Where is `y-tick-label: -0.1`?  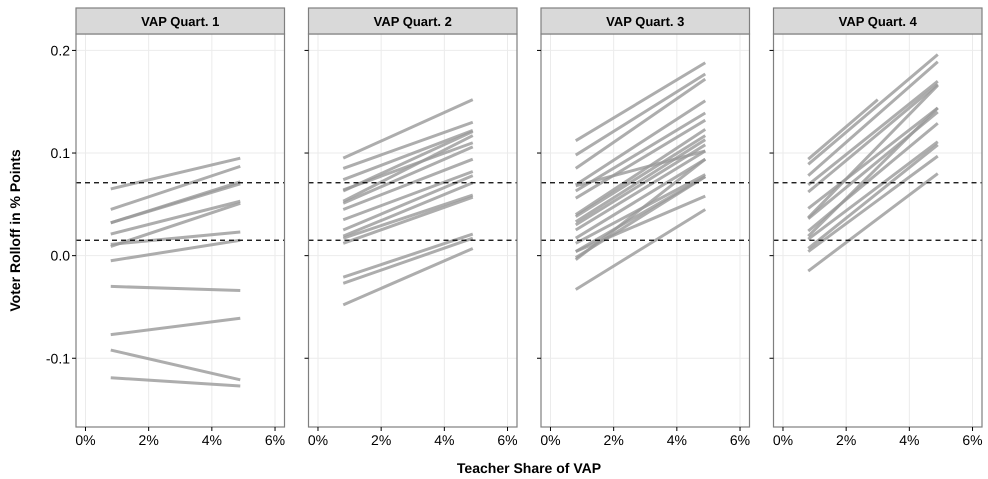
y-tick-label: -0.1 is located at coordinates (58, 358).